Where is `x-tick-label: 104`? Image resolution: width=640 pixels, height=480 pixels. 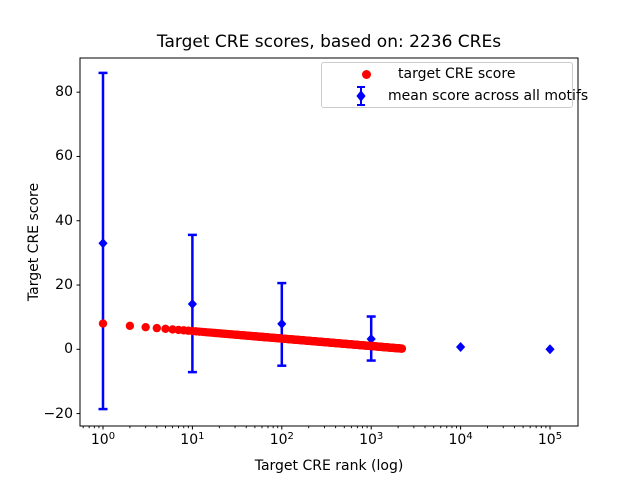 x-tick-label: 104 is located at coordinates (460, 439).